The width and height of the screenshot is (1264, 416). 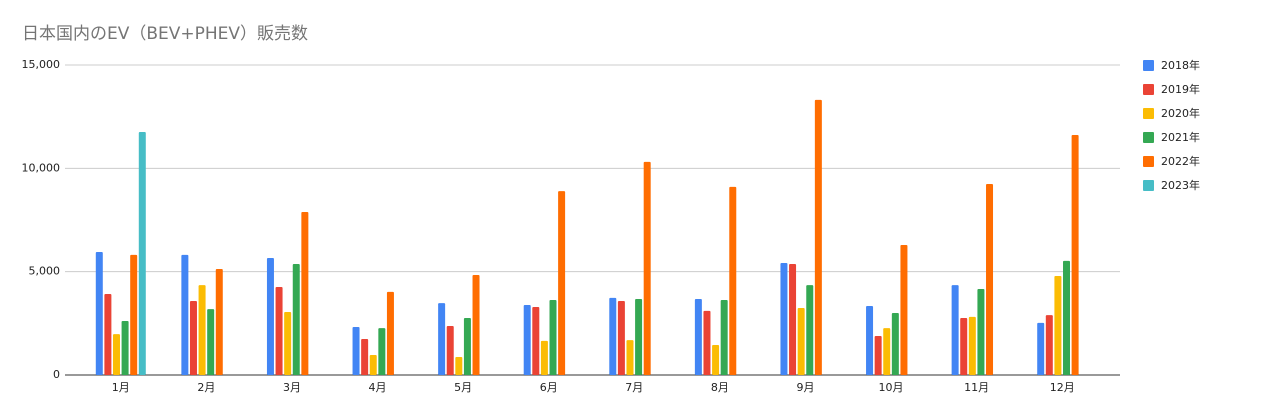 What do you see at coordinates (378, 387) in the screenshot?
I see `x-tick-label: 4月` at bounding box center [378, 387].